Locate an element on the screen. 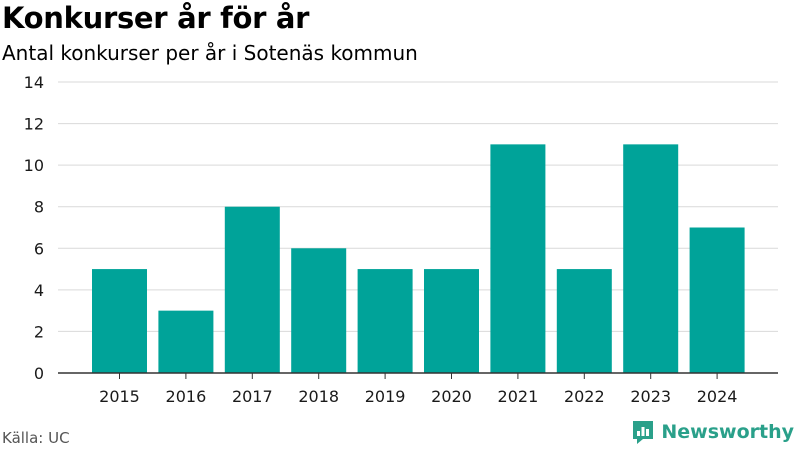  x-tick-label: 2024 is located at coordinates (717, 396).